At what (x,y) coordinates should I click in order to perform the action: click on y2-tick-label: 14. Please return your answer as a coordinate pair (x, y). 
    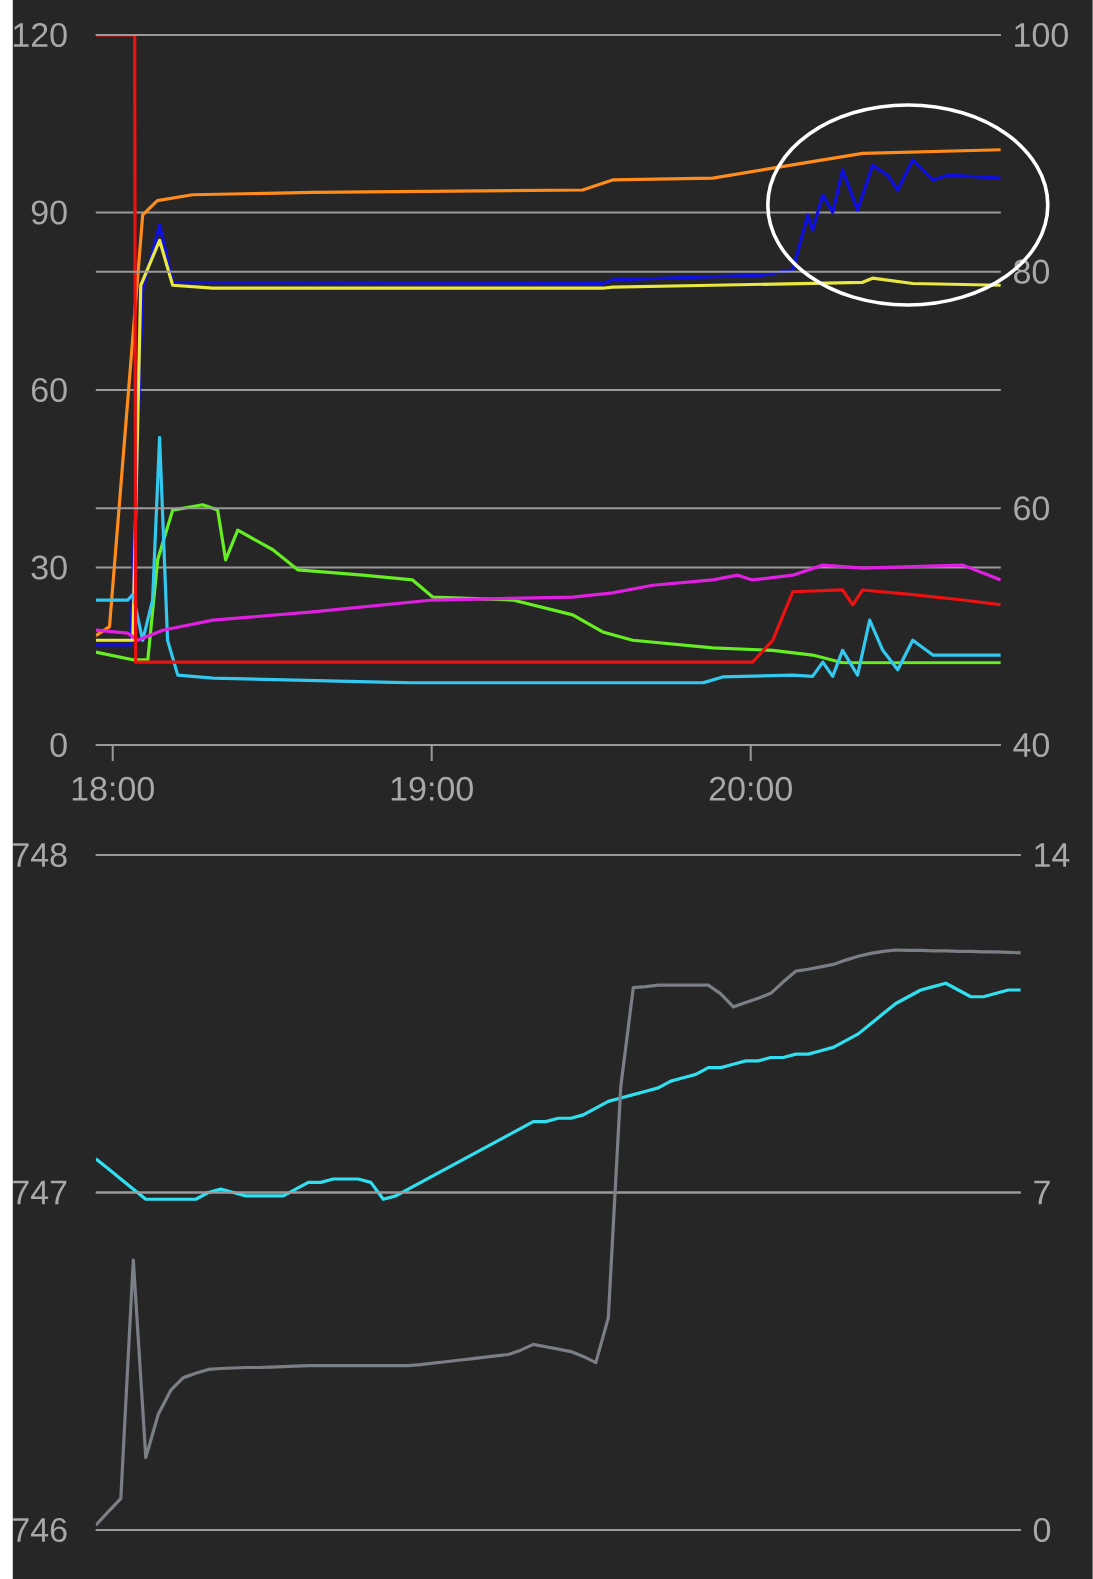
    Looking at the image, I should click on (1052, 855).